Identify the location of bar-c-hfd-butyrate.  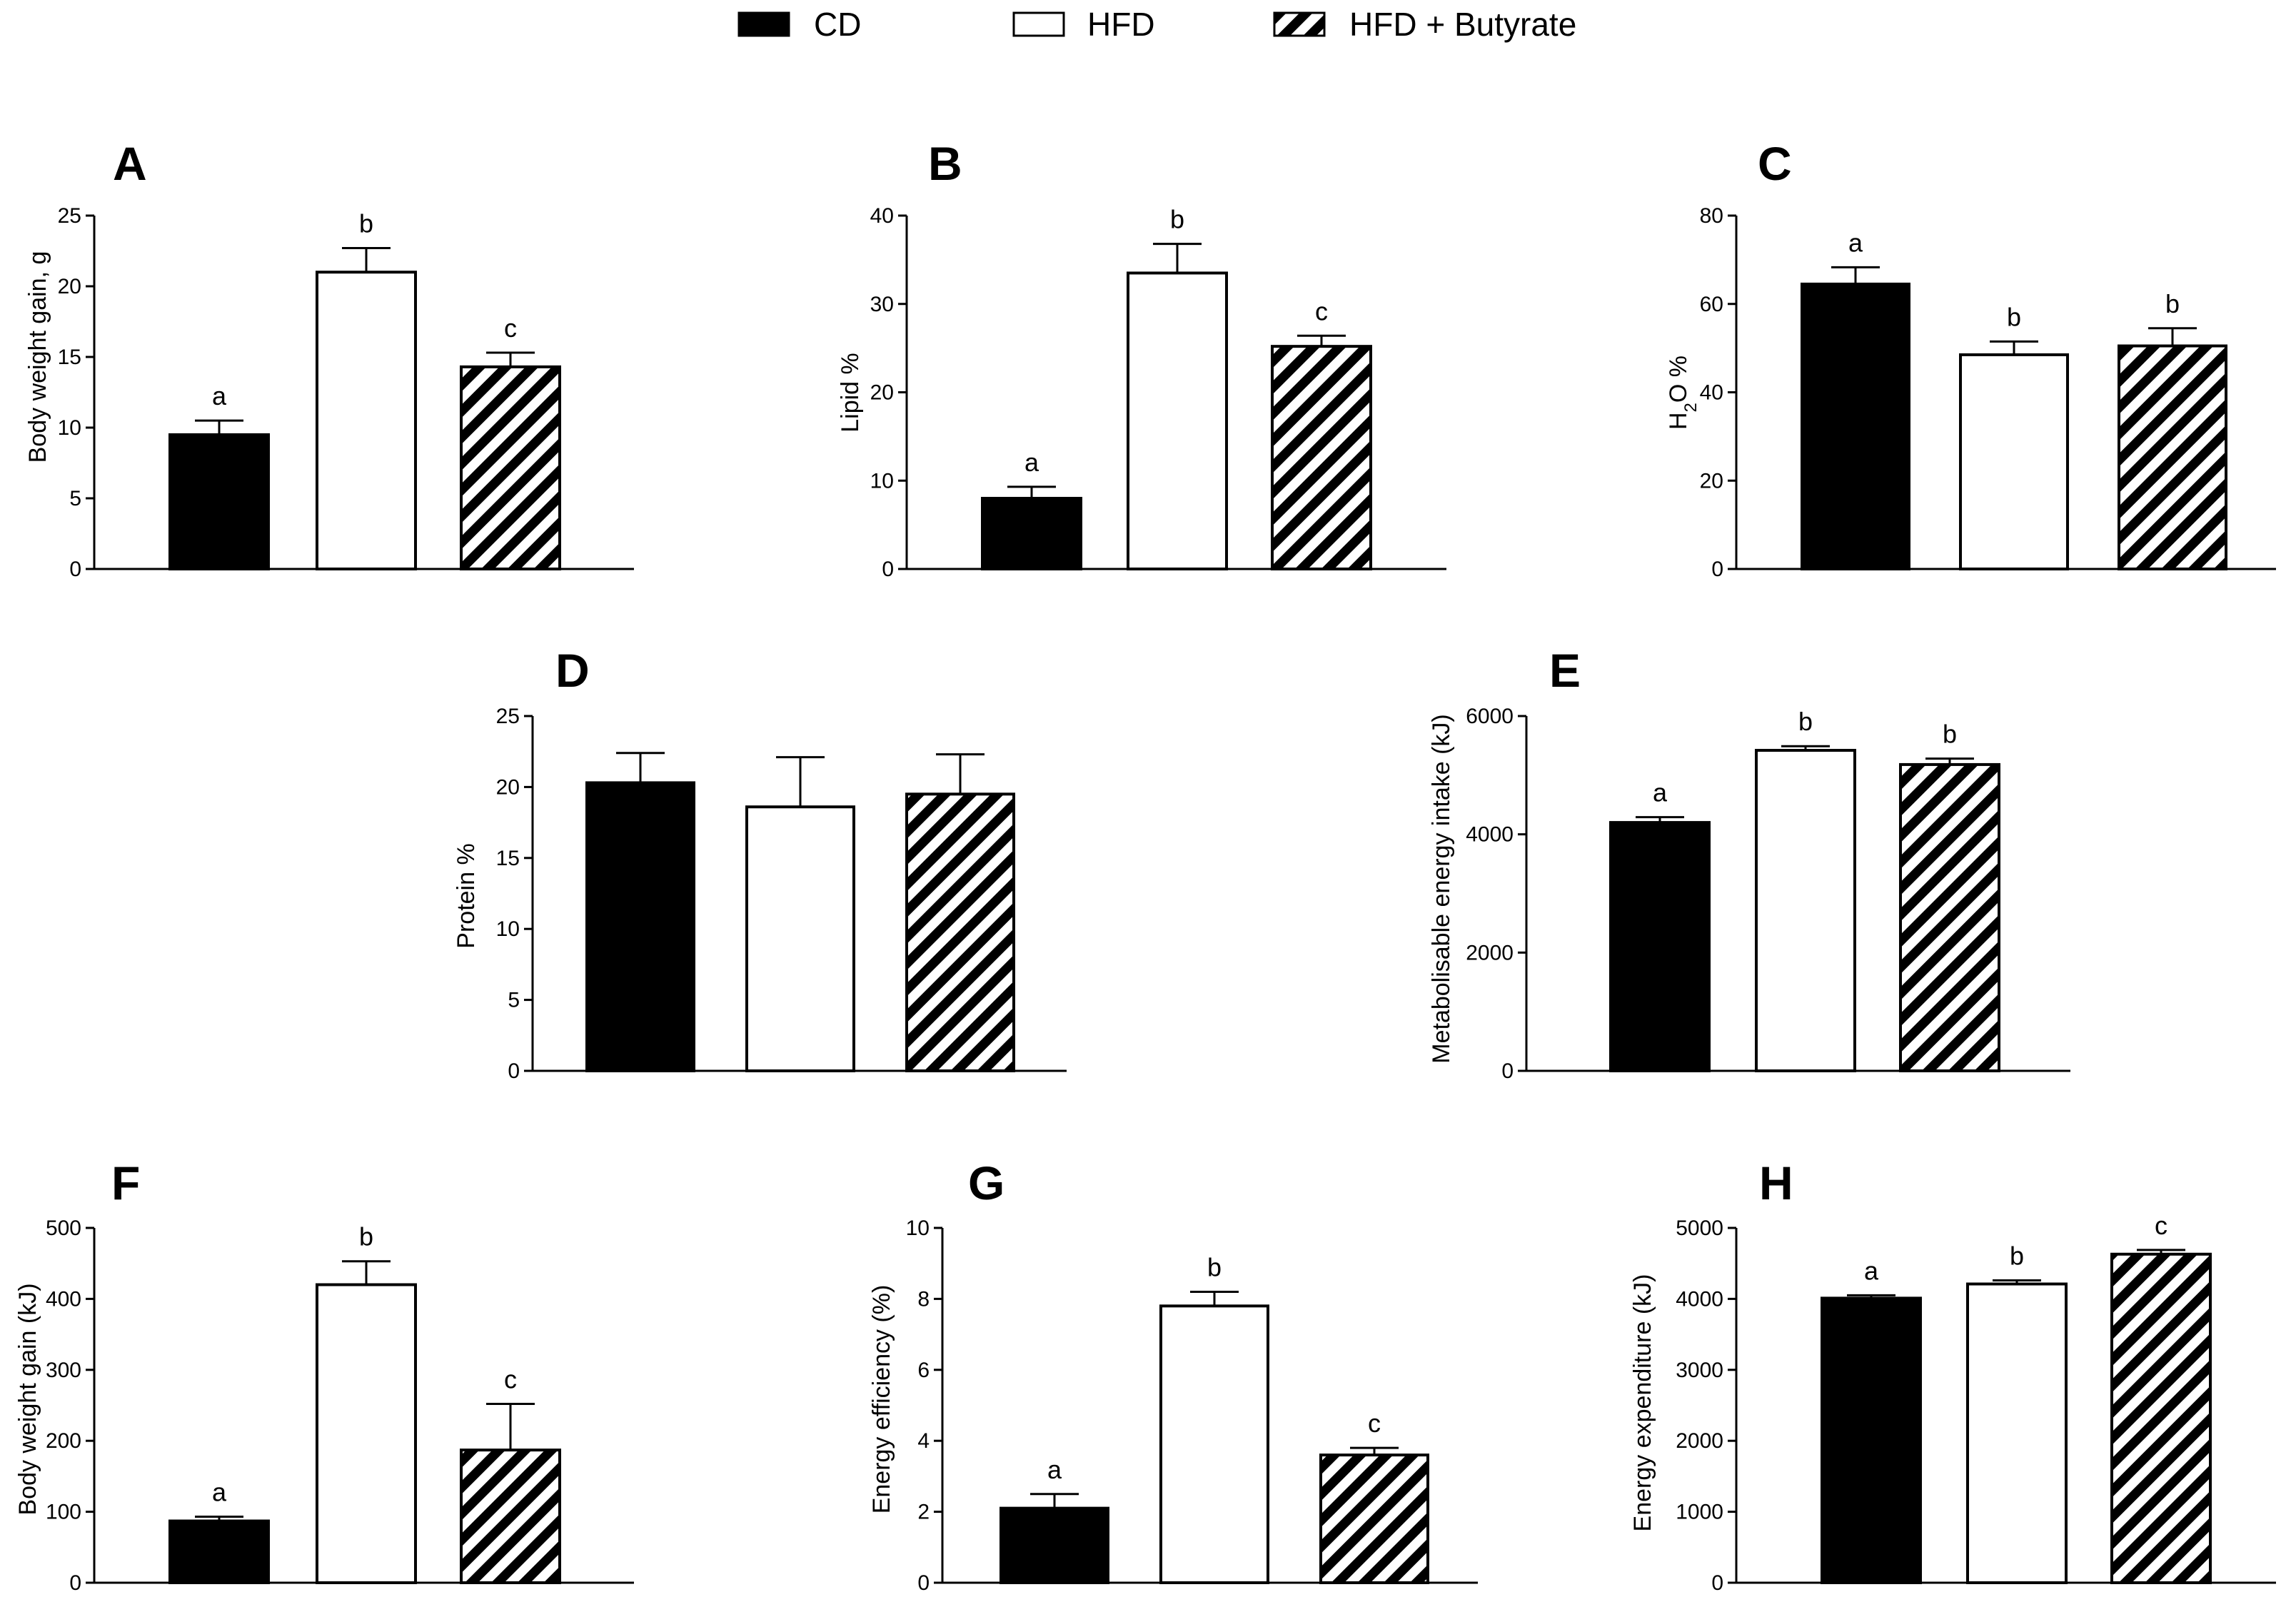
(2172, 457).